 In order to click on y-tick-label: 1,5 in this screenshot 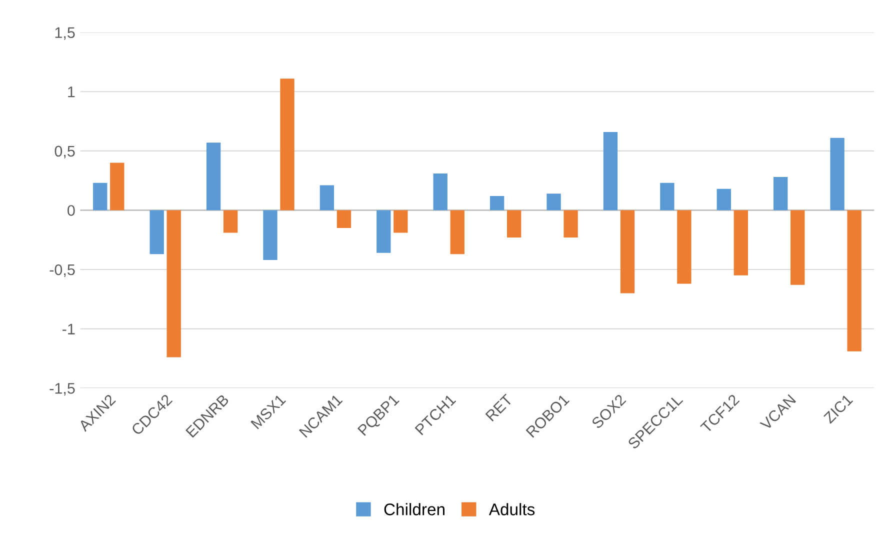, I will do `click(65, 33)`.